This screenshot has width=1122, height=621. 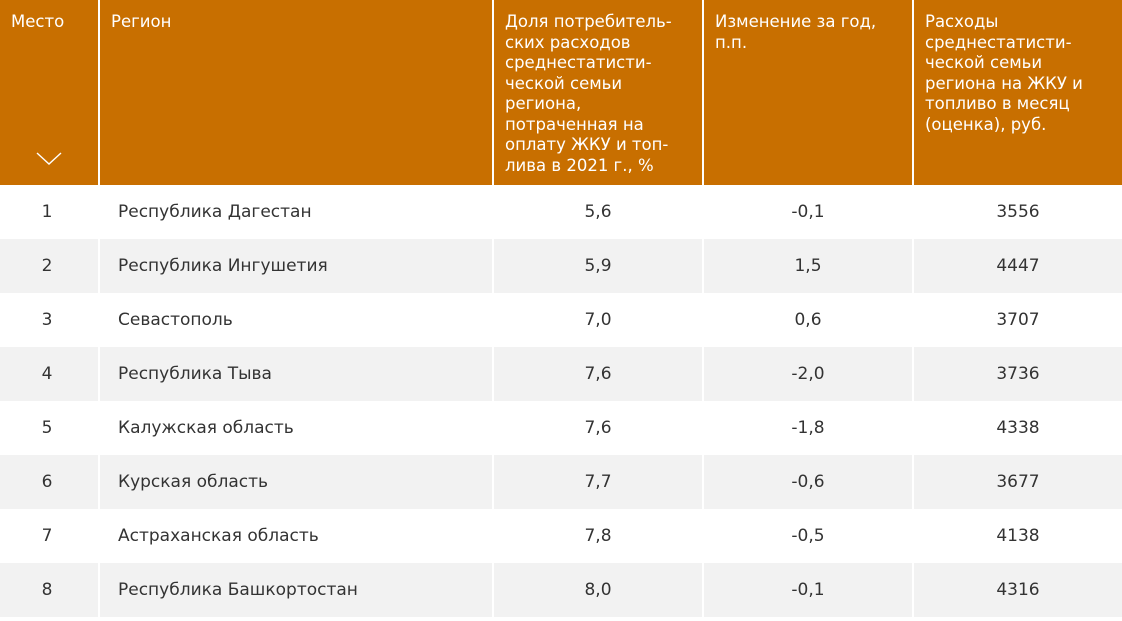 I want to click on header-place: Место, so click(x=50, y=92).